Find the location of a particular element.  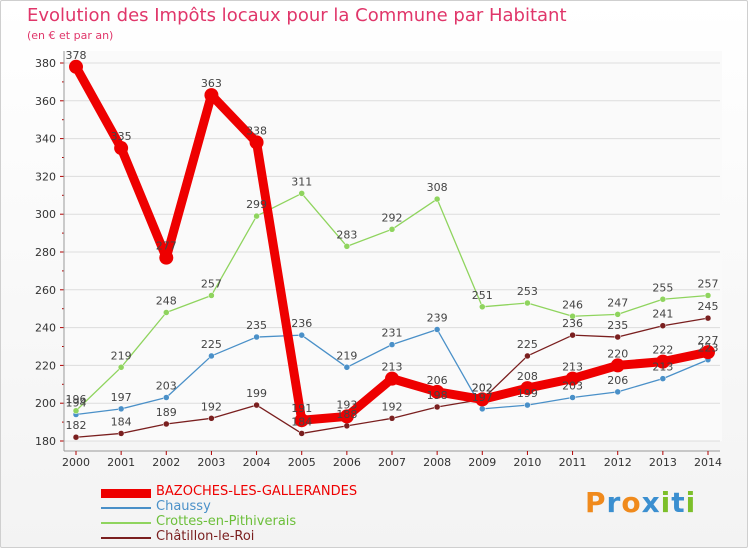

data-label-0: 208 is located at coordinates (527, 376).